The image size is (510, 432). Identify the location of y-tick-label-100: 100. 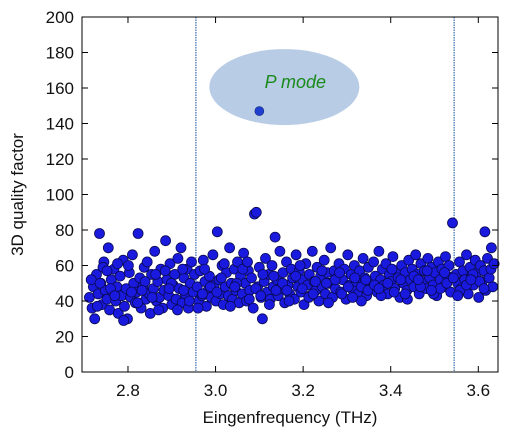
(60, 195).